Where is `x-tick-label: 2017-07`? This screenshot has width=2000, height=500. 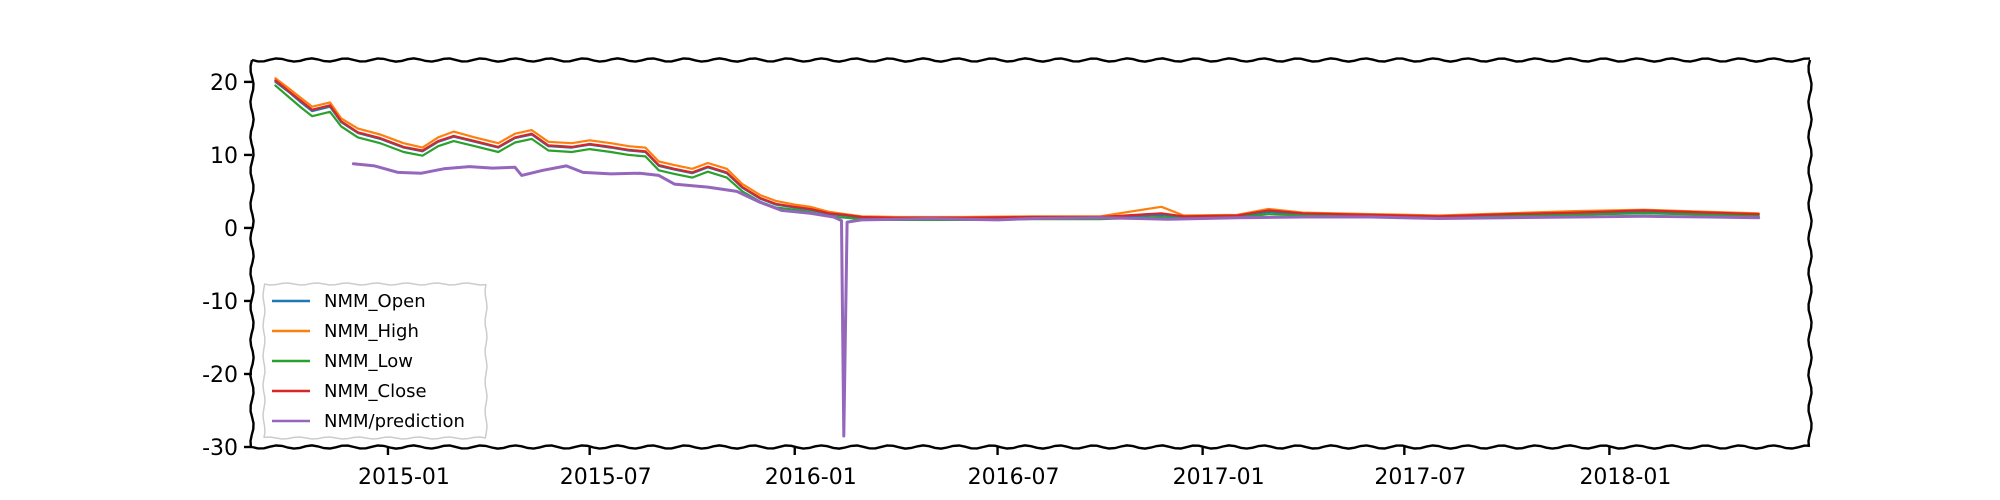 x-tick-label: 2017-07 is located at coordinates (1420, 477).